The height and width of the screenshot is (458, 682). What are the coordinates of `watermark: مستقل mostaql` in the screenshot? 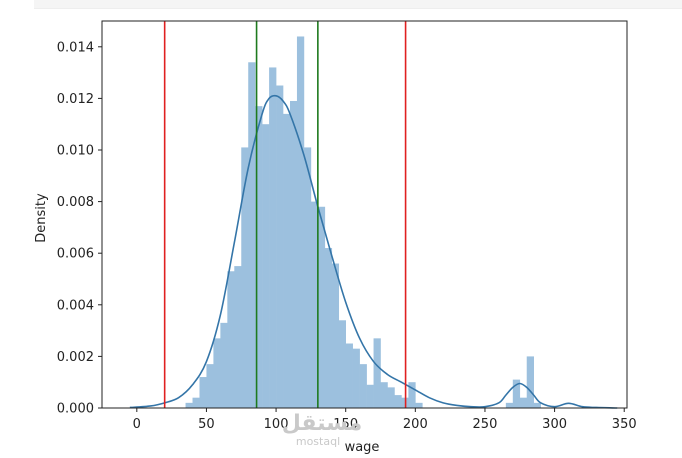 It's located at (322, 429).